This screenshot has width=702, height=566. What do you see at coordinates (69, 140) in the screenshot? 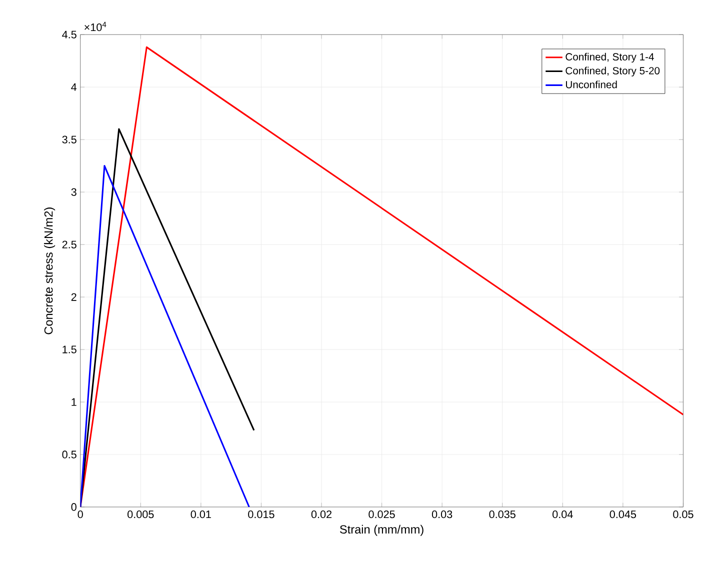
I see `y-tick-label: 3.5` at bounding box center [69, 140].